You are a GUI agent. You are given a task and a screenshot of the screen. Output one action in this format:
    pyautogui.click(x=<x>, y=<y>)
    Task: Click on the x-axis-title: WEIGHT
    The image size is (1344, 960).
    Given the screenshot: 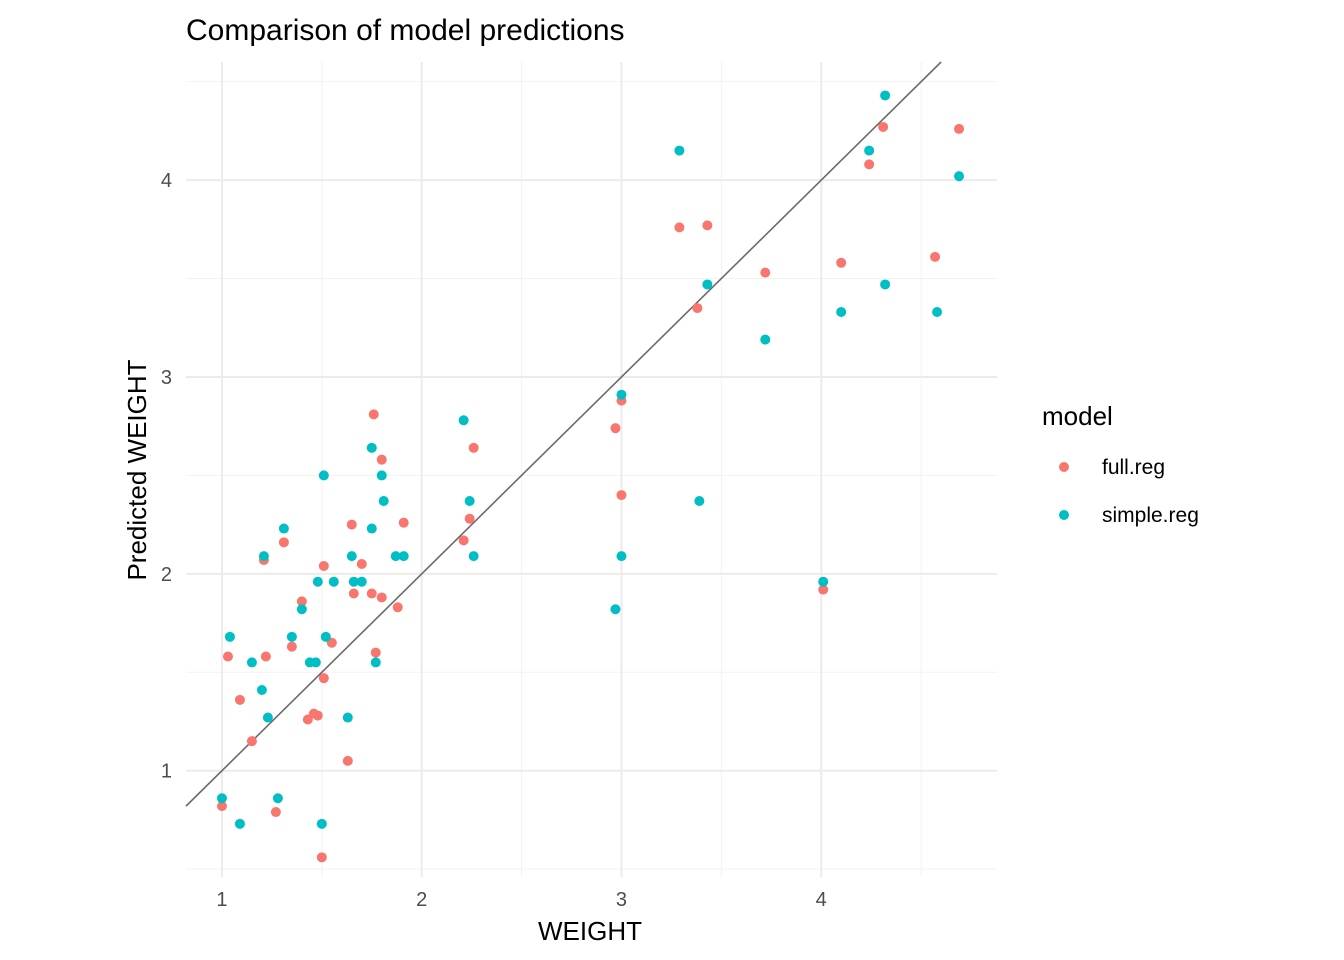 What is the action you would take?
    pyautogui.click(x=590, y=931)
    